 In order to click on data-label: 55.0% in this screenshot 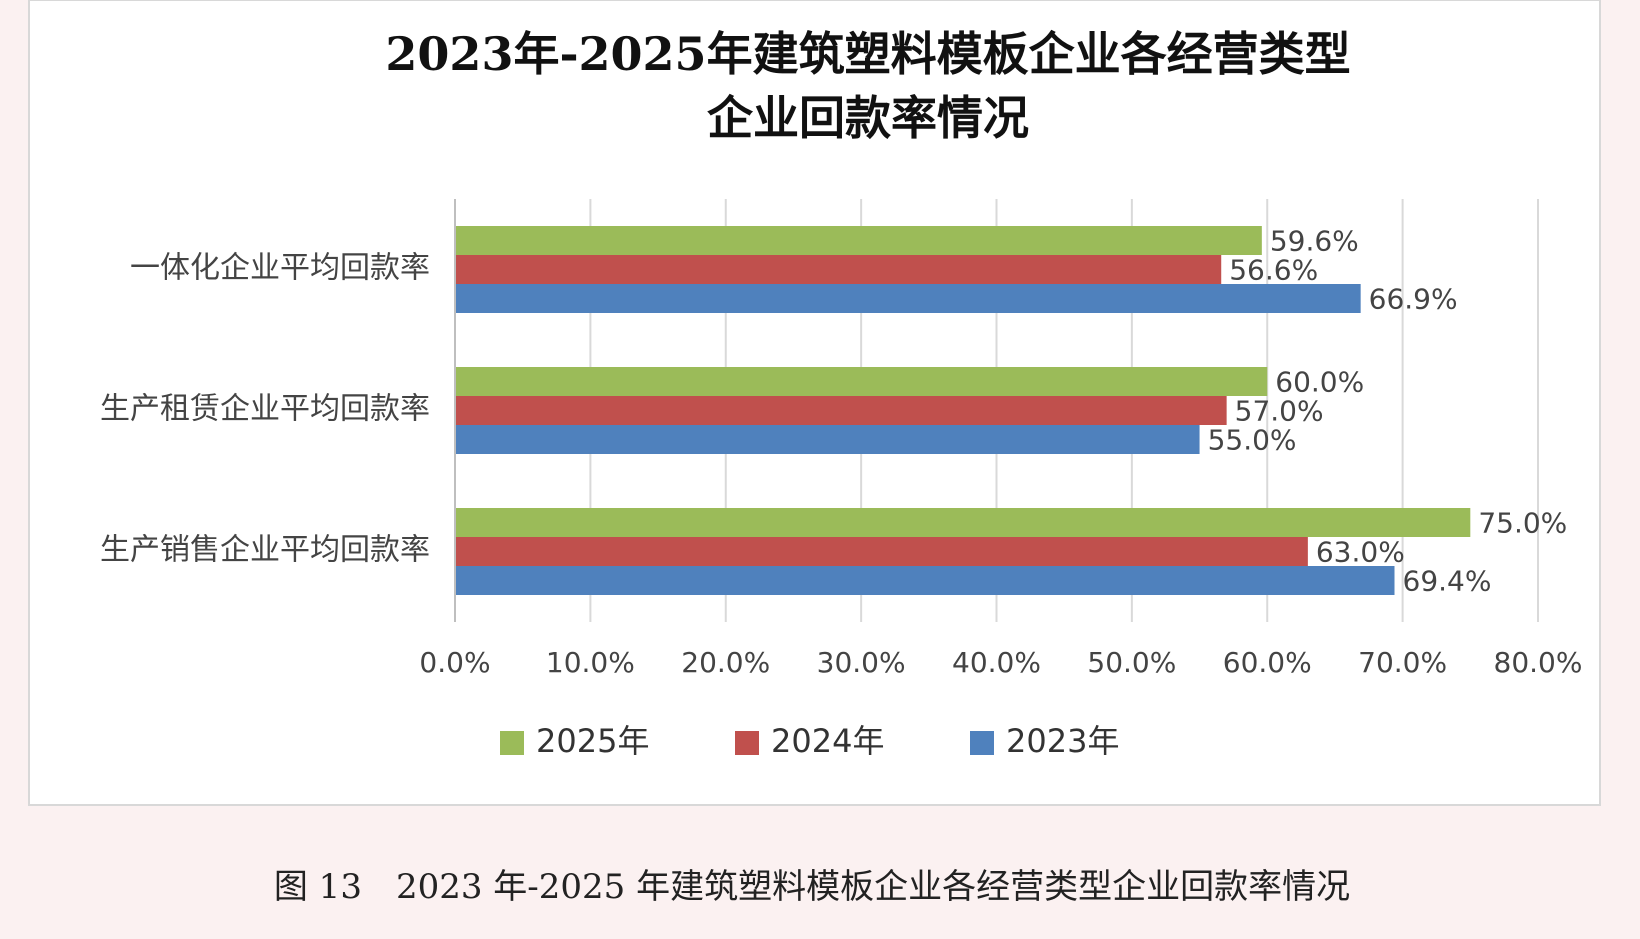, I will do `click(1252, 440)`.